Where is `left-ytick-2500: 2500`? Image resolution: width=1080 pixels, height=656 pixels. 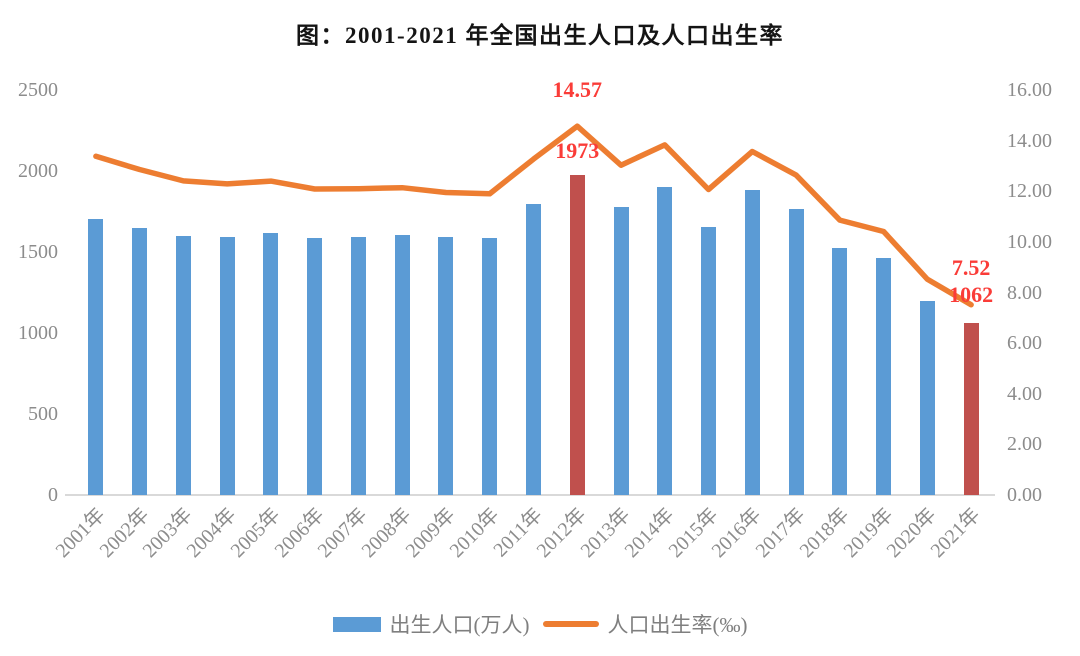
left-ytick-2500: 2500 is located at coordinates (38, 90).